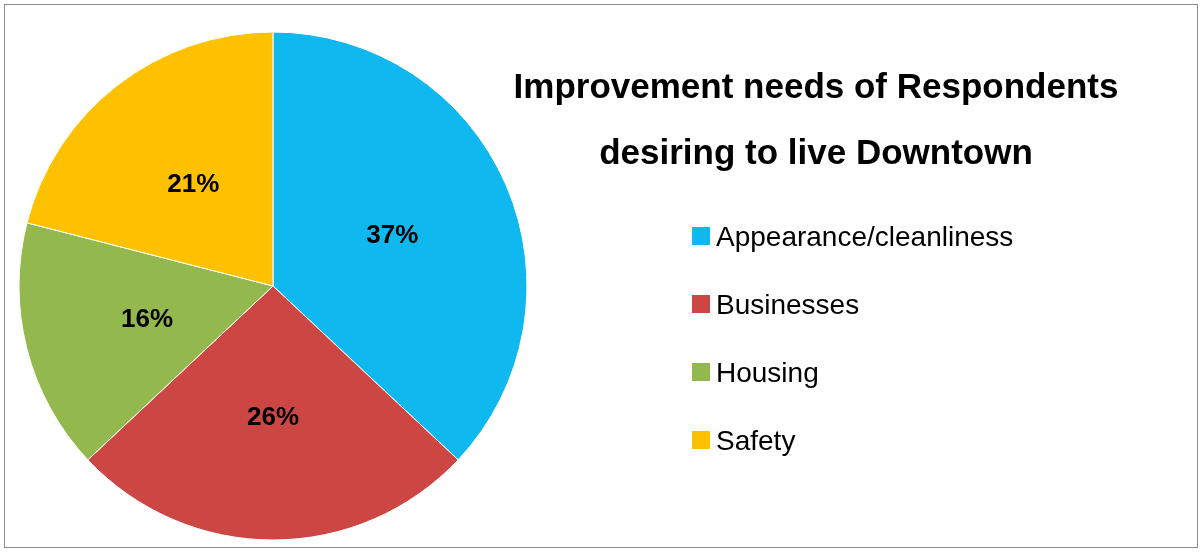 This screenshot has height=552, width=1204. What do you see at coordinates (392, 234) in the screenshot?
I see `data-label: 37%` at bounding box center [392, 234].